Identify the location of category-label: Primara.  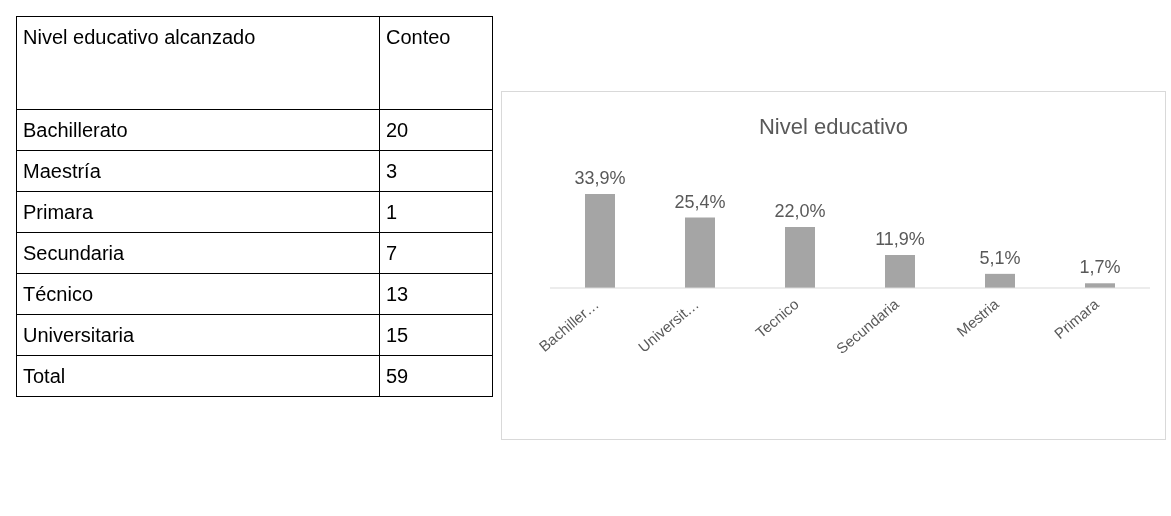
(198, 212).